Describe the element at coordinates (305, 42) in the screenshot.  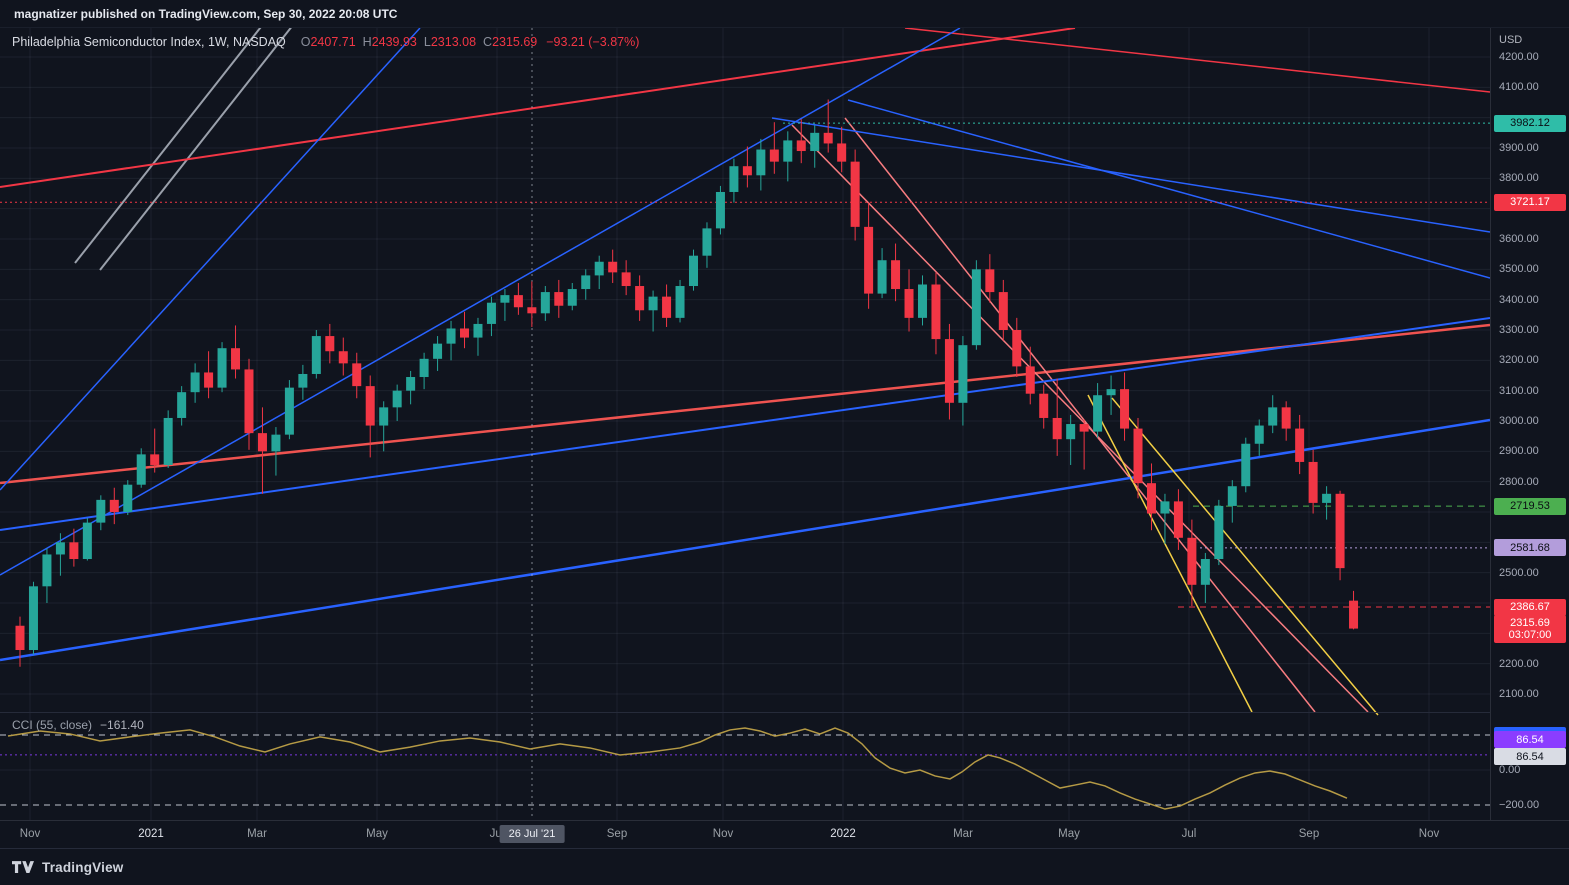
I see `ohlc-open-label: O` at that location.